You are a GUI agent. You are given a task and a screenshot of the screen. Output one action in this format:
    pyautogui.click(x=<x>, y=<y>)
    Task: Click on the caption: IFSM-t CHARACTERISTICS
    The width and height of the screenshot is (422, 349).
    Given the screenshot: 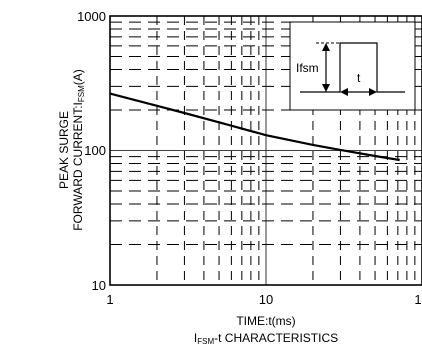 What is the action you would take?
    pyautogui.click(x=266, y=338)
    